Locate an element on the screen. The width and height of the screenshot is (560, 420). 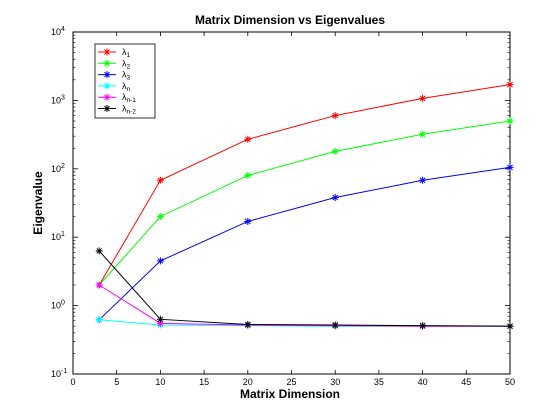
y-tick-label: 10⁰ is located at coordinates (58, 305).